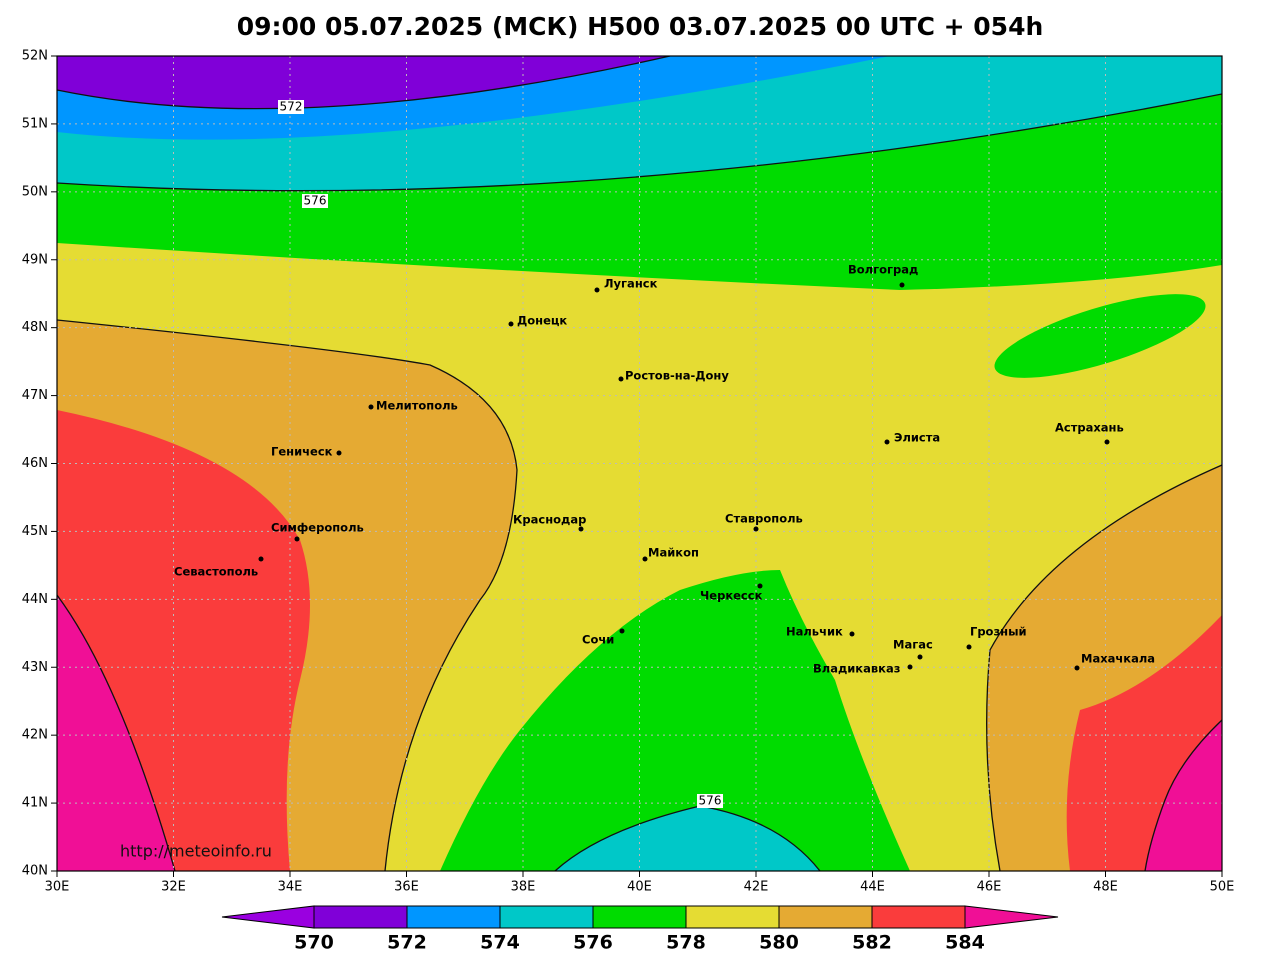  I want to click on lat-tick-label: 47N, so click(35, 395).